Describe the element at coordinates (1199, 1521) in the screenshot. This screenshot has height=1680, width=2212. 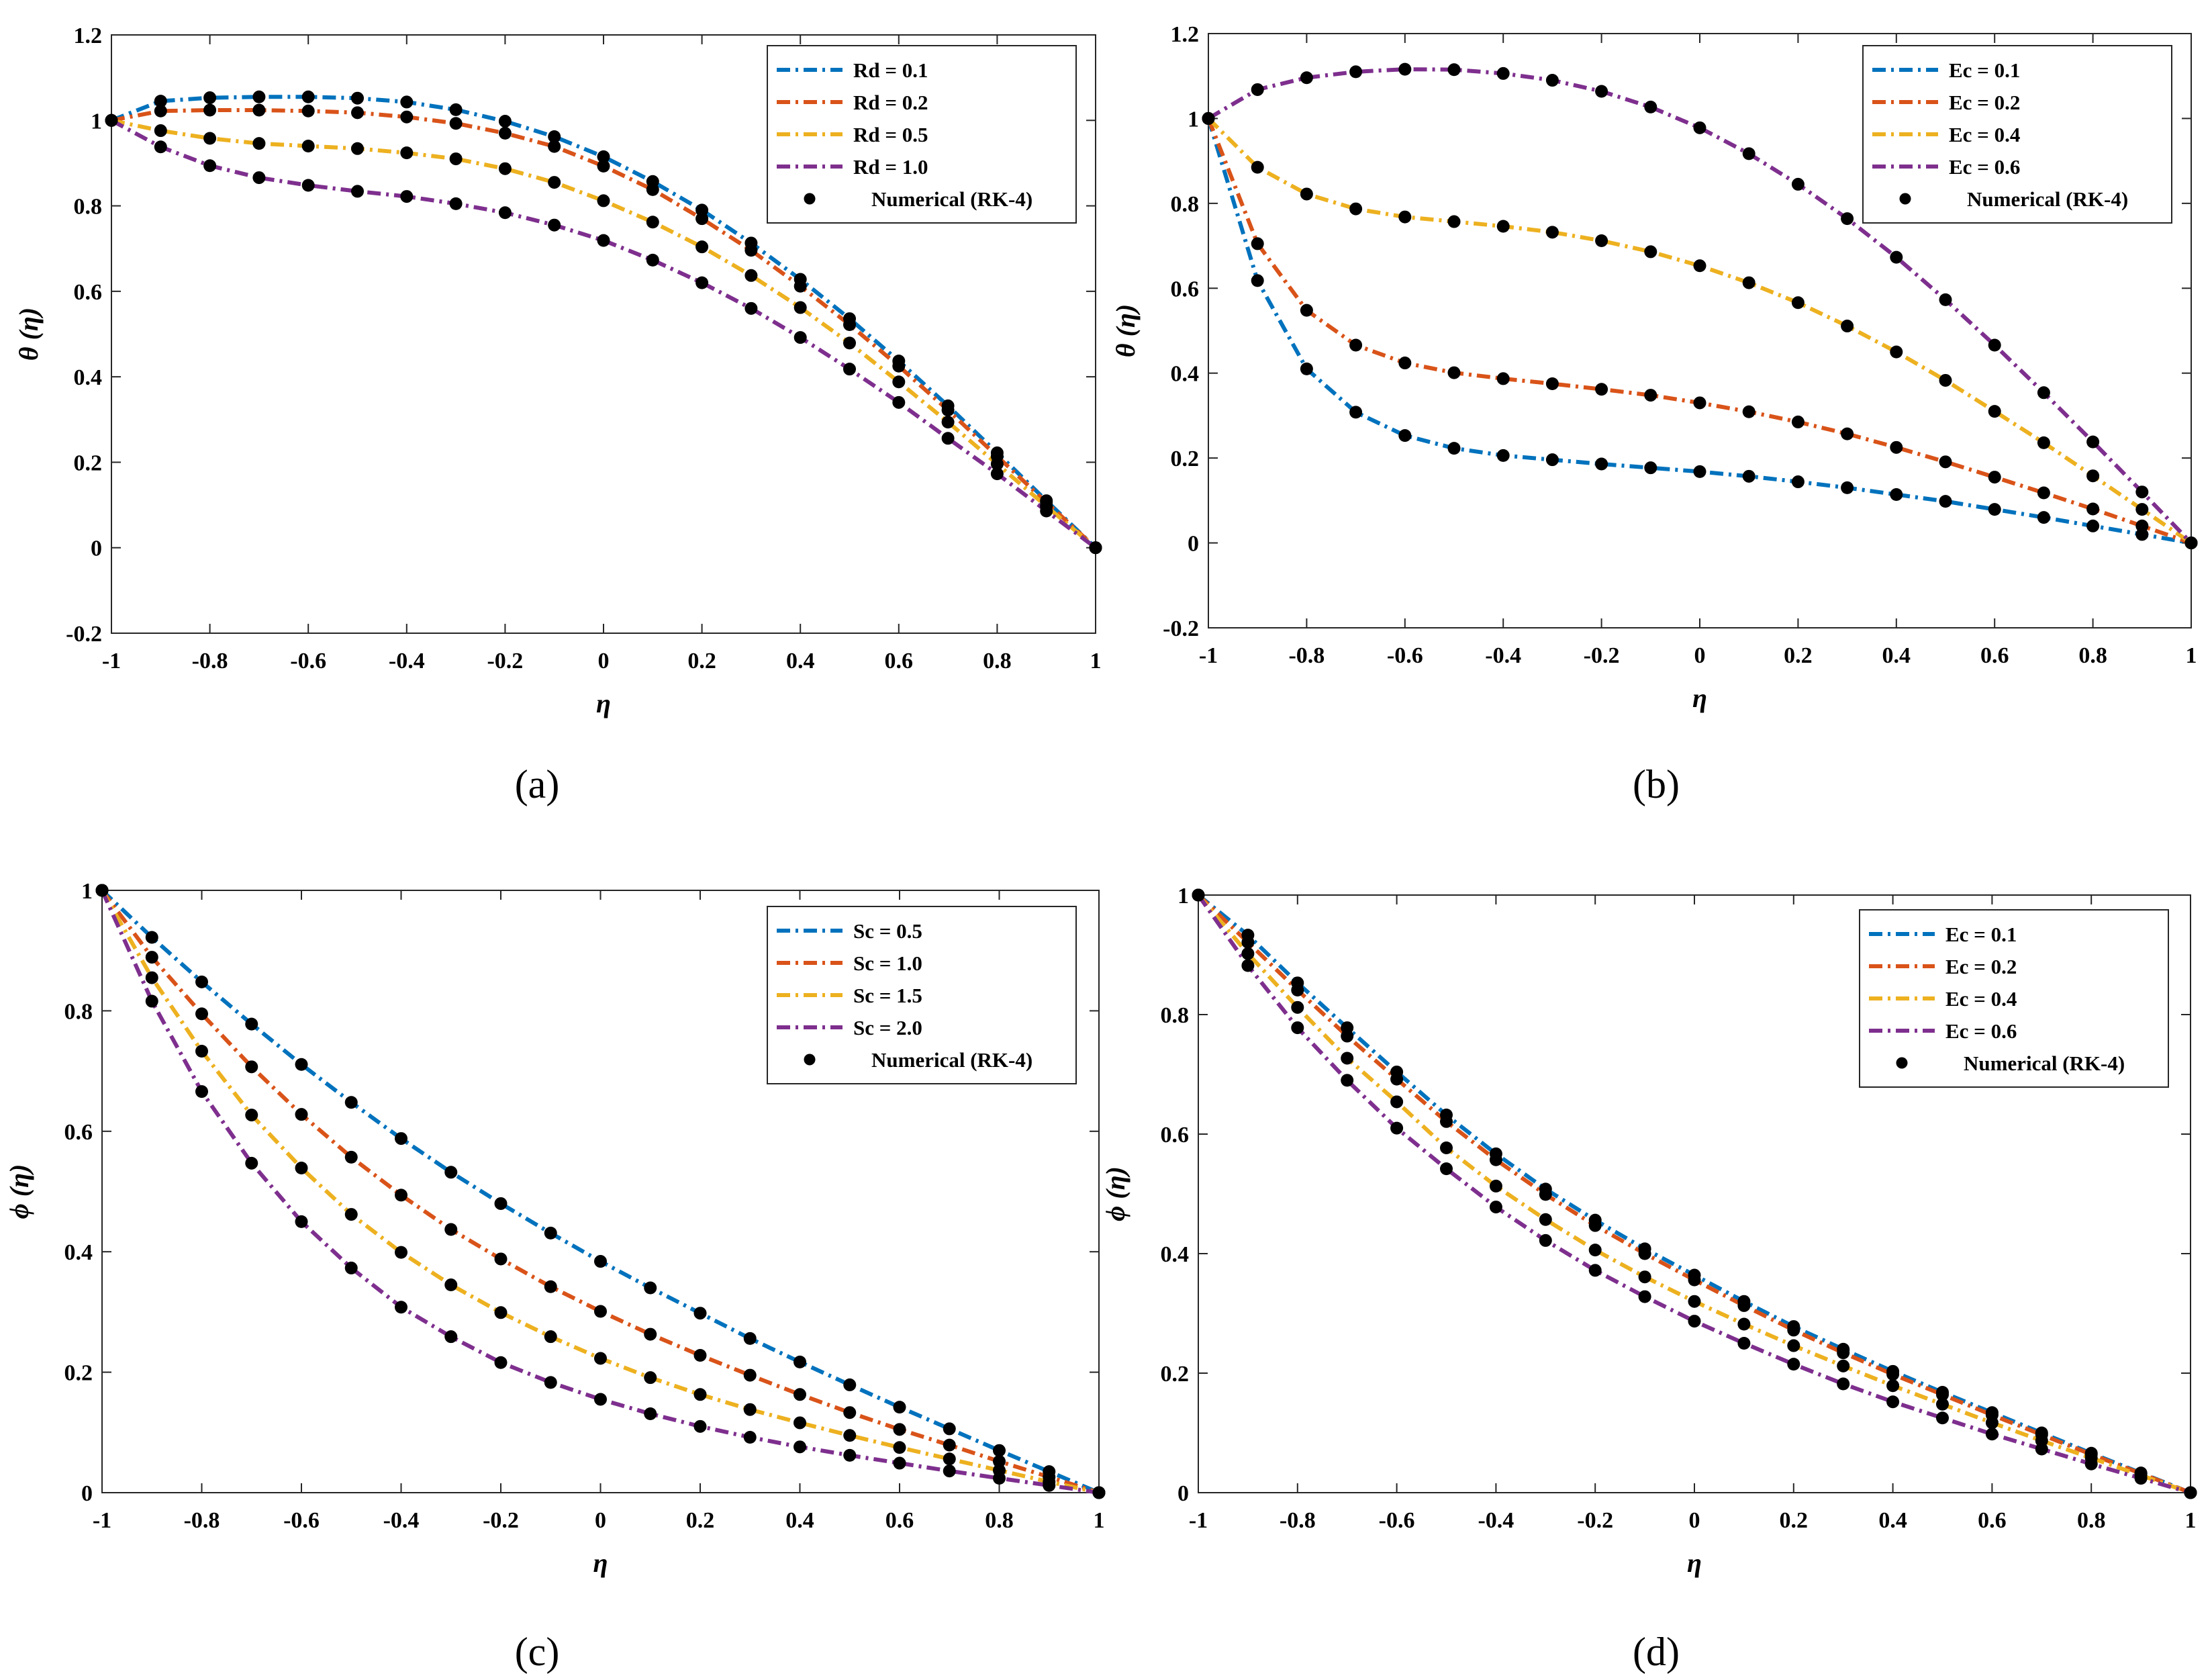
I see `x-tick-label: -1` at that location.